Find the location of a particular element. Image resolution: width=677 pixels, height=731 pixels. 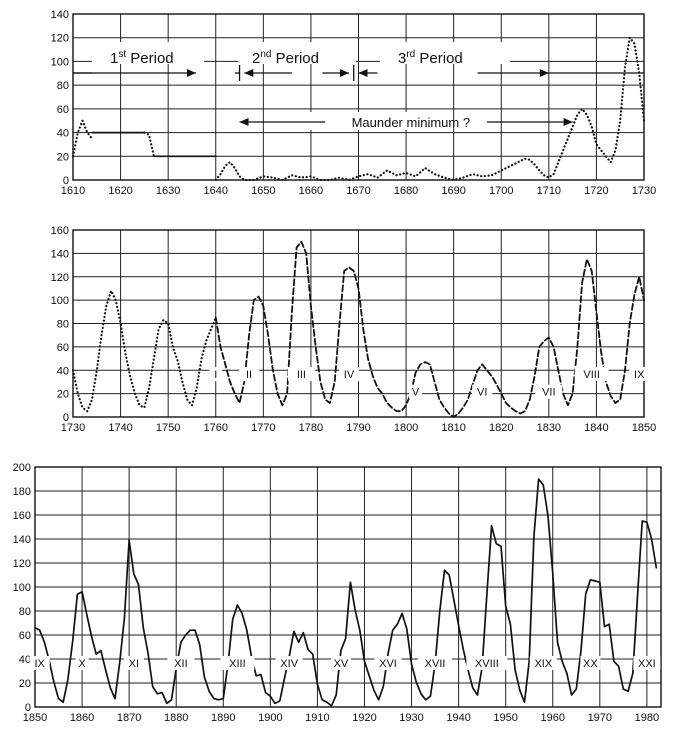

x-tick-label: 1910 is located at coordinates (317, 718).